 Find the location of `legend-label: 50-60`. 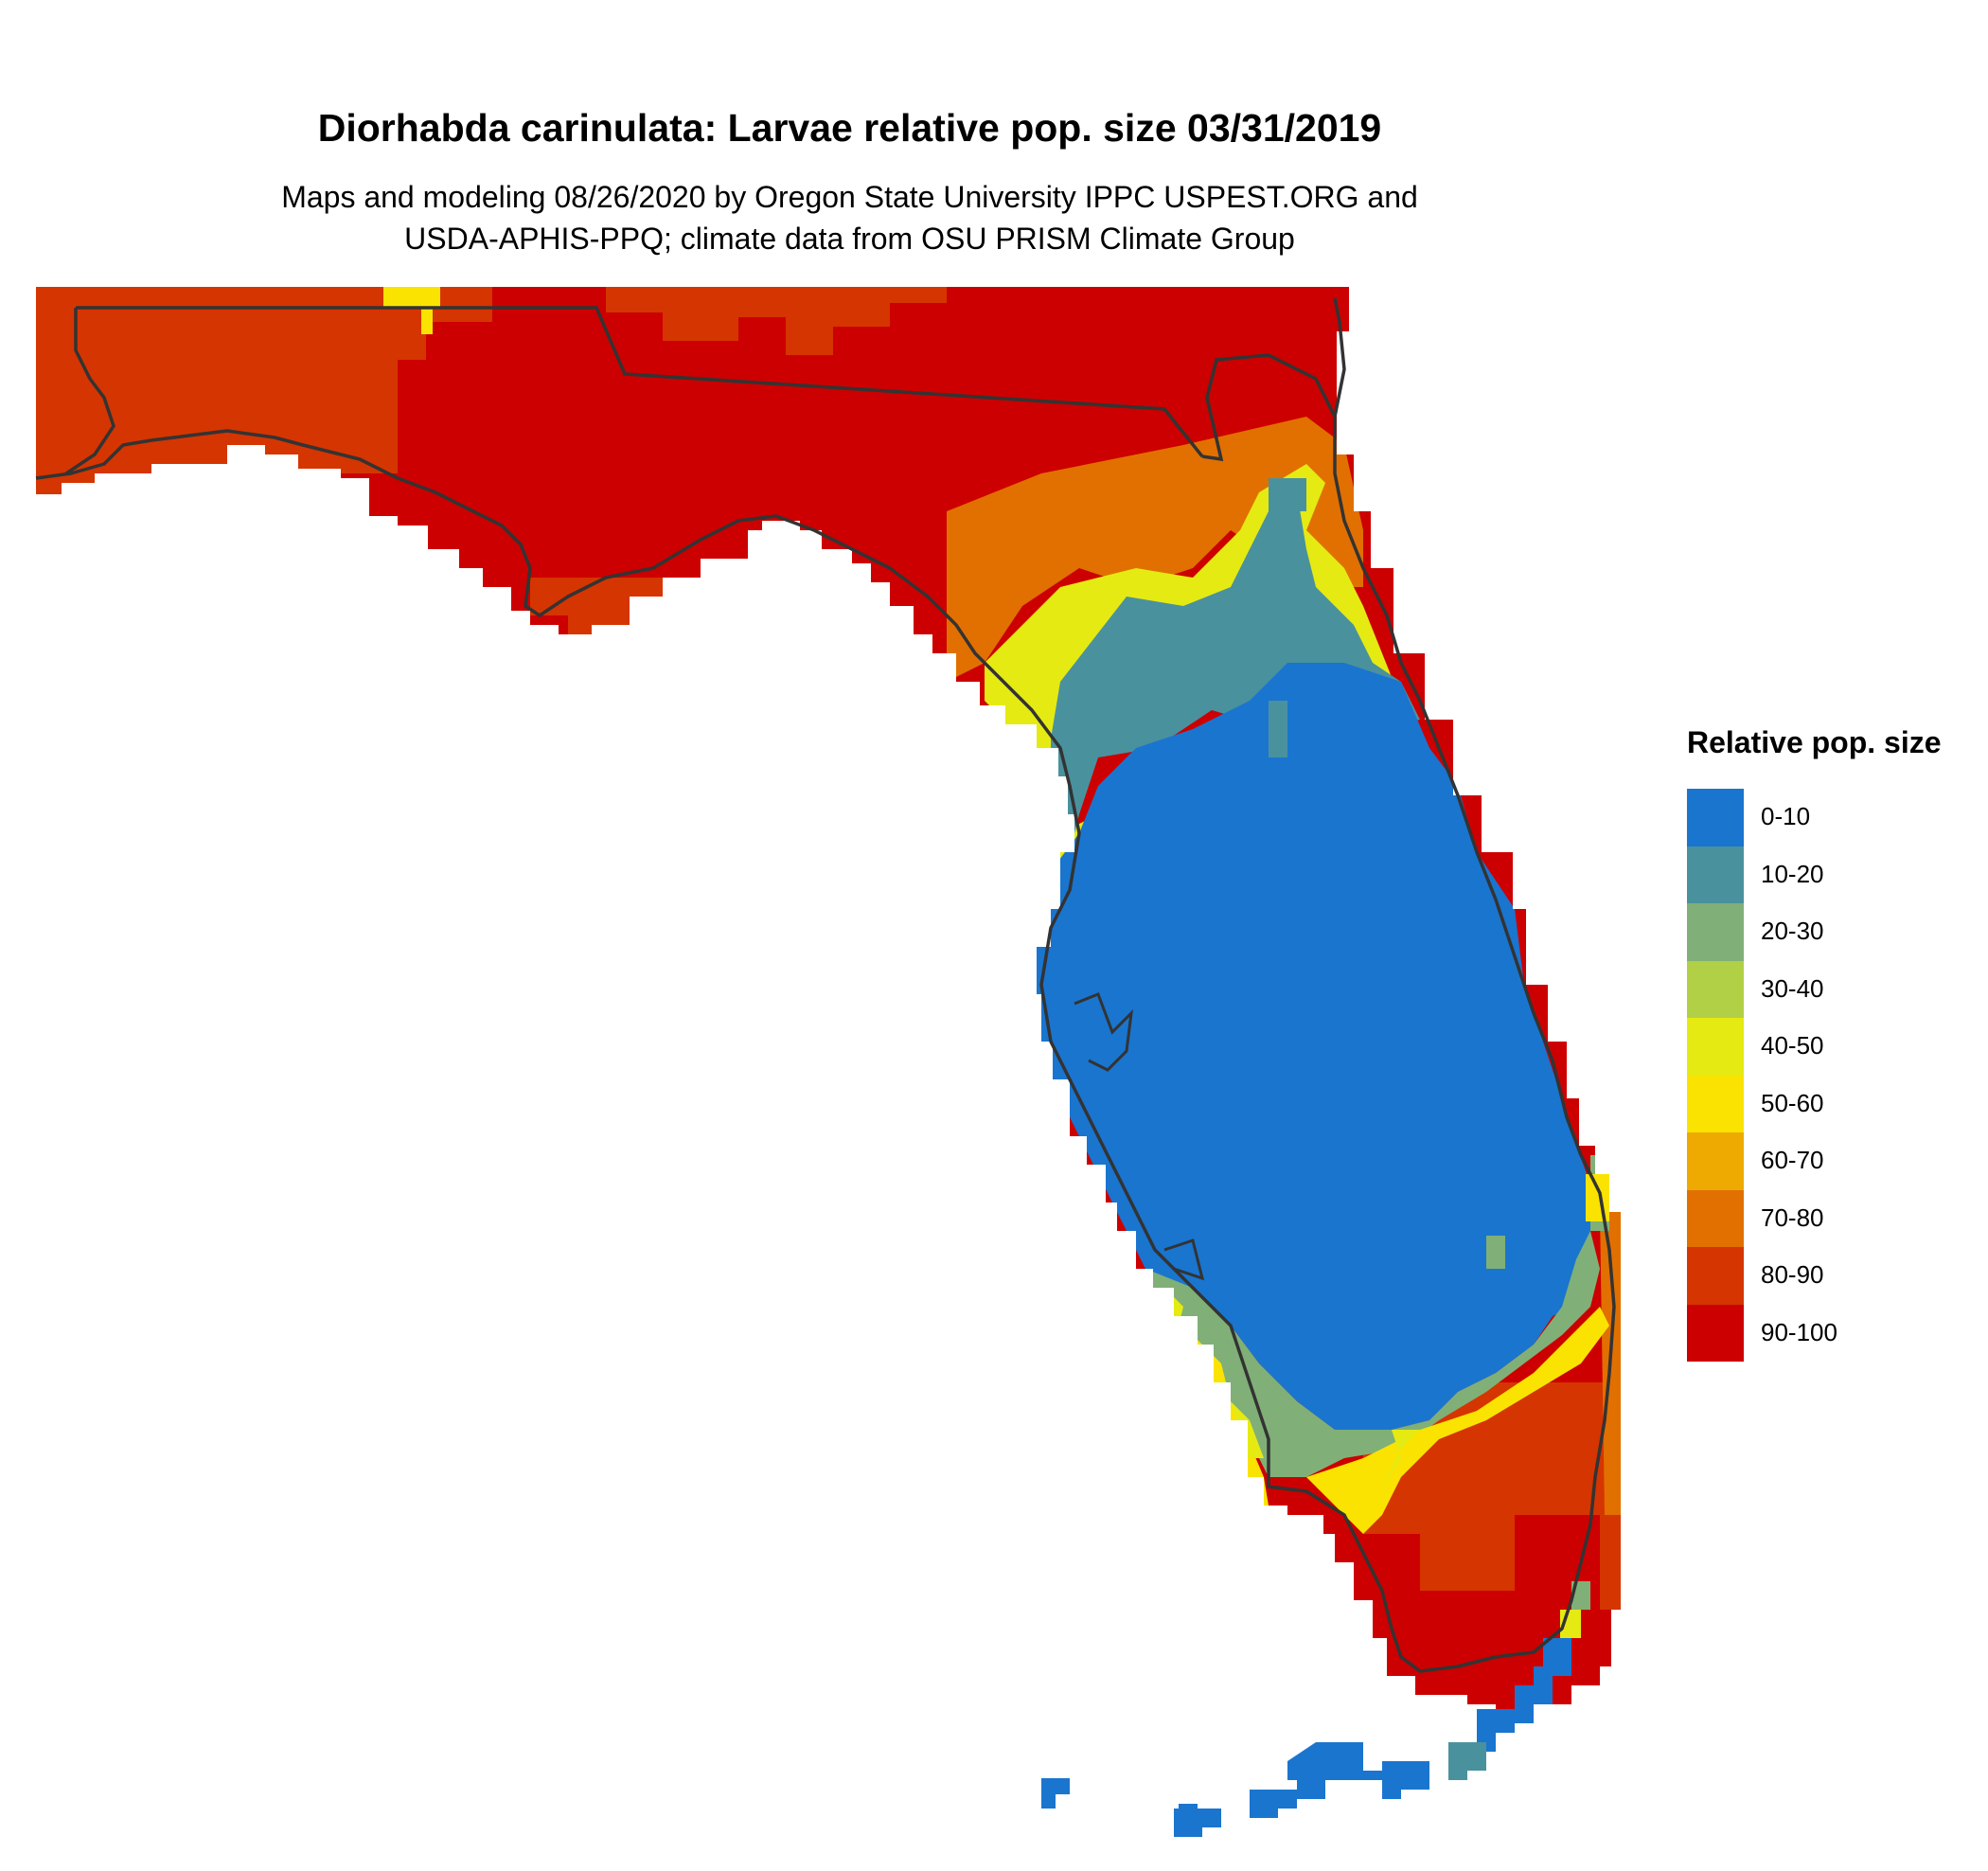

legend-label: 50-60 is located at coordinates (1792, 1102).